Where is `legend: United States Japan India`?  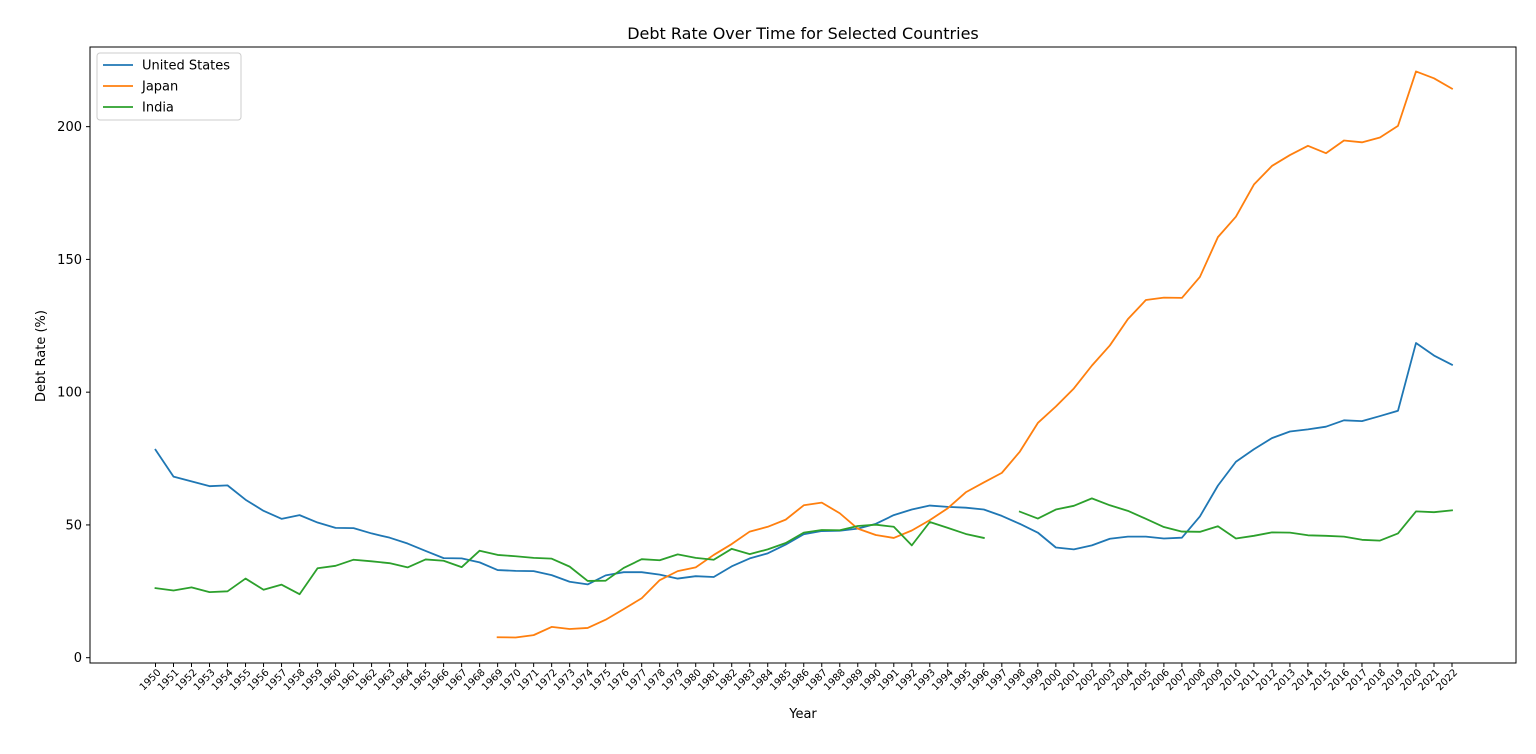 legend: United States Japan India is located at coordinates (169, 86).